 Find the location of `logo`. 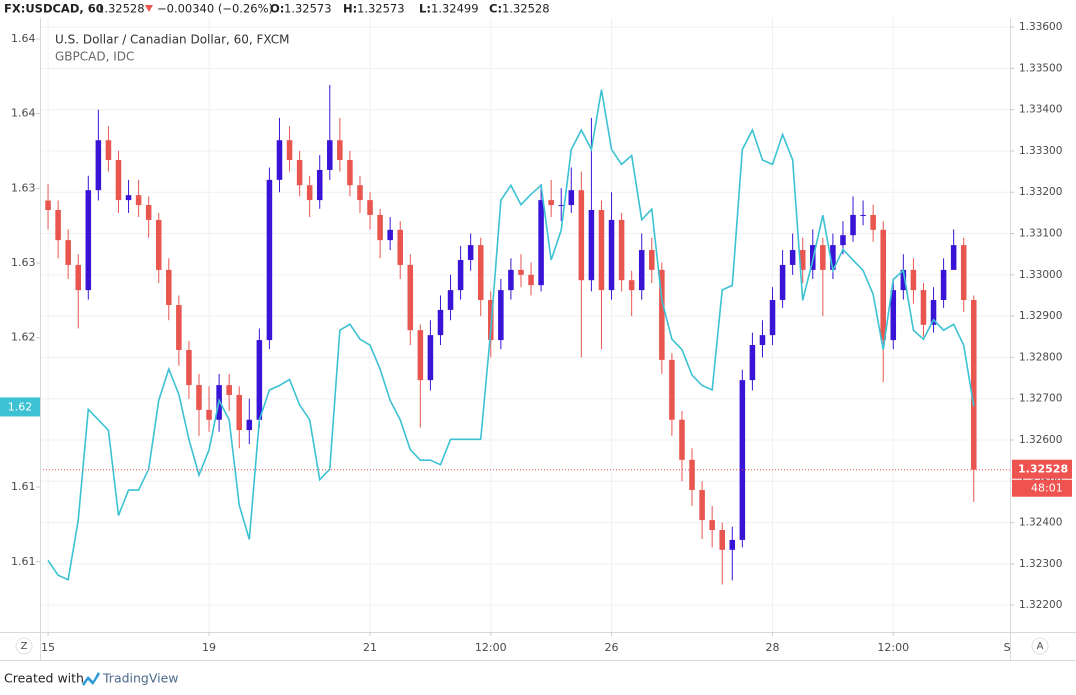

logo is located at coordinates (91, 679).